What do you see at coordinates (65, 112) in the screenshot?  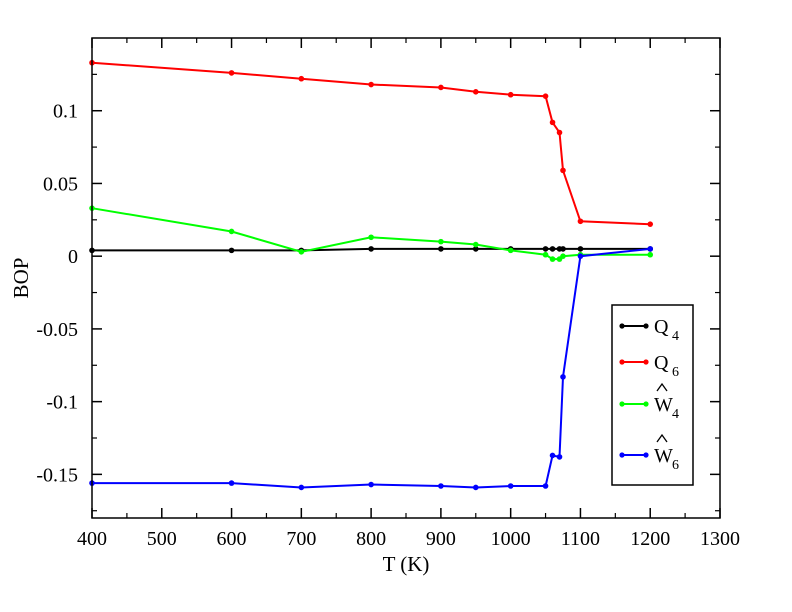 I see `y-tick-label: 0.1` at bounding box center [65, 112].